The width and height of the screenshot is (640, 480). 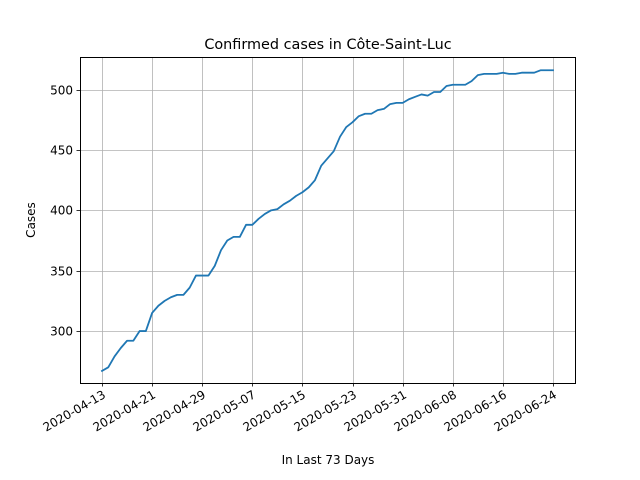 What do you see at coordinates (328, 460) in the screenshot?
I see `x-axis-label: In Last 73 Days` at bounding box center [328, 460].